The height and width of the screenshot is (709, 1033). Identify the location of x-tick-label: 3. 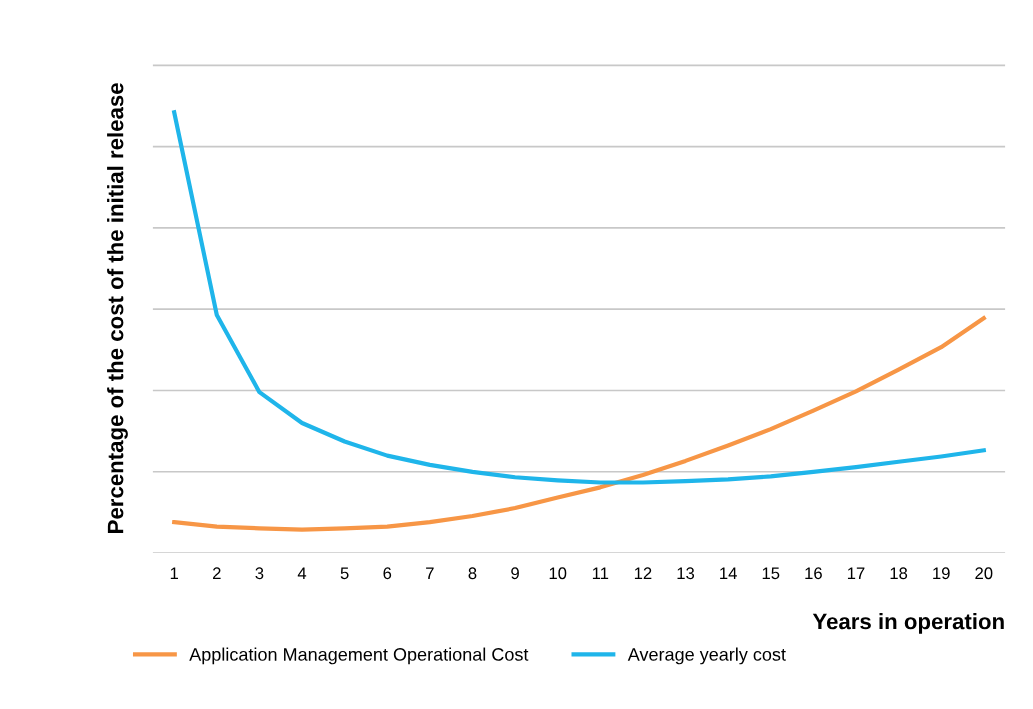
(259, 573).